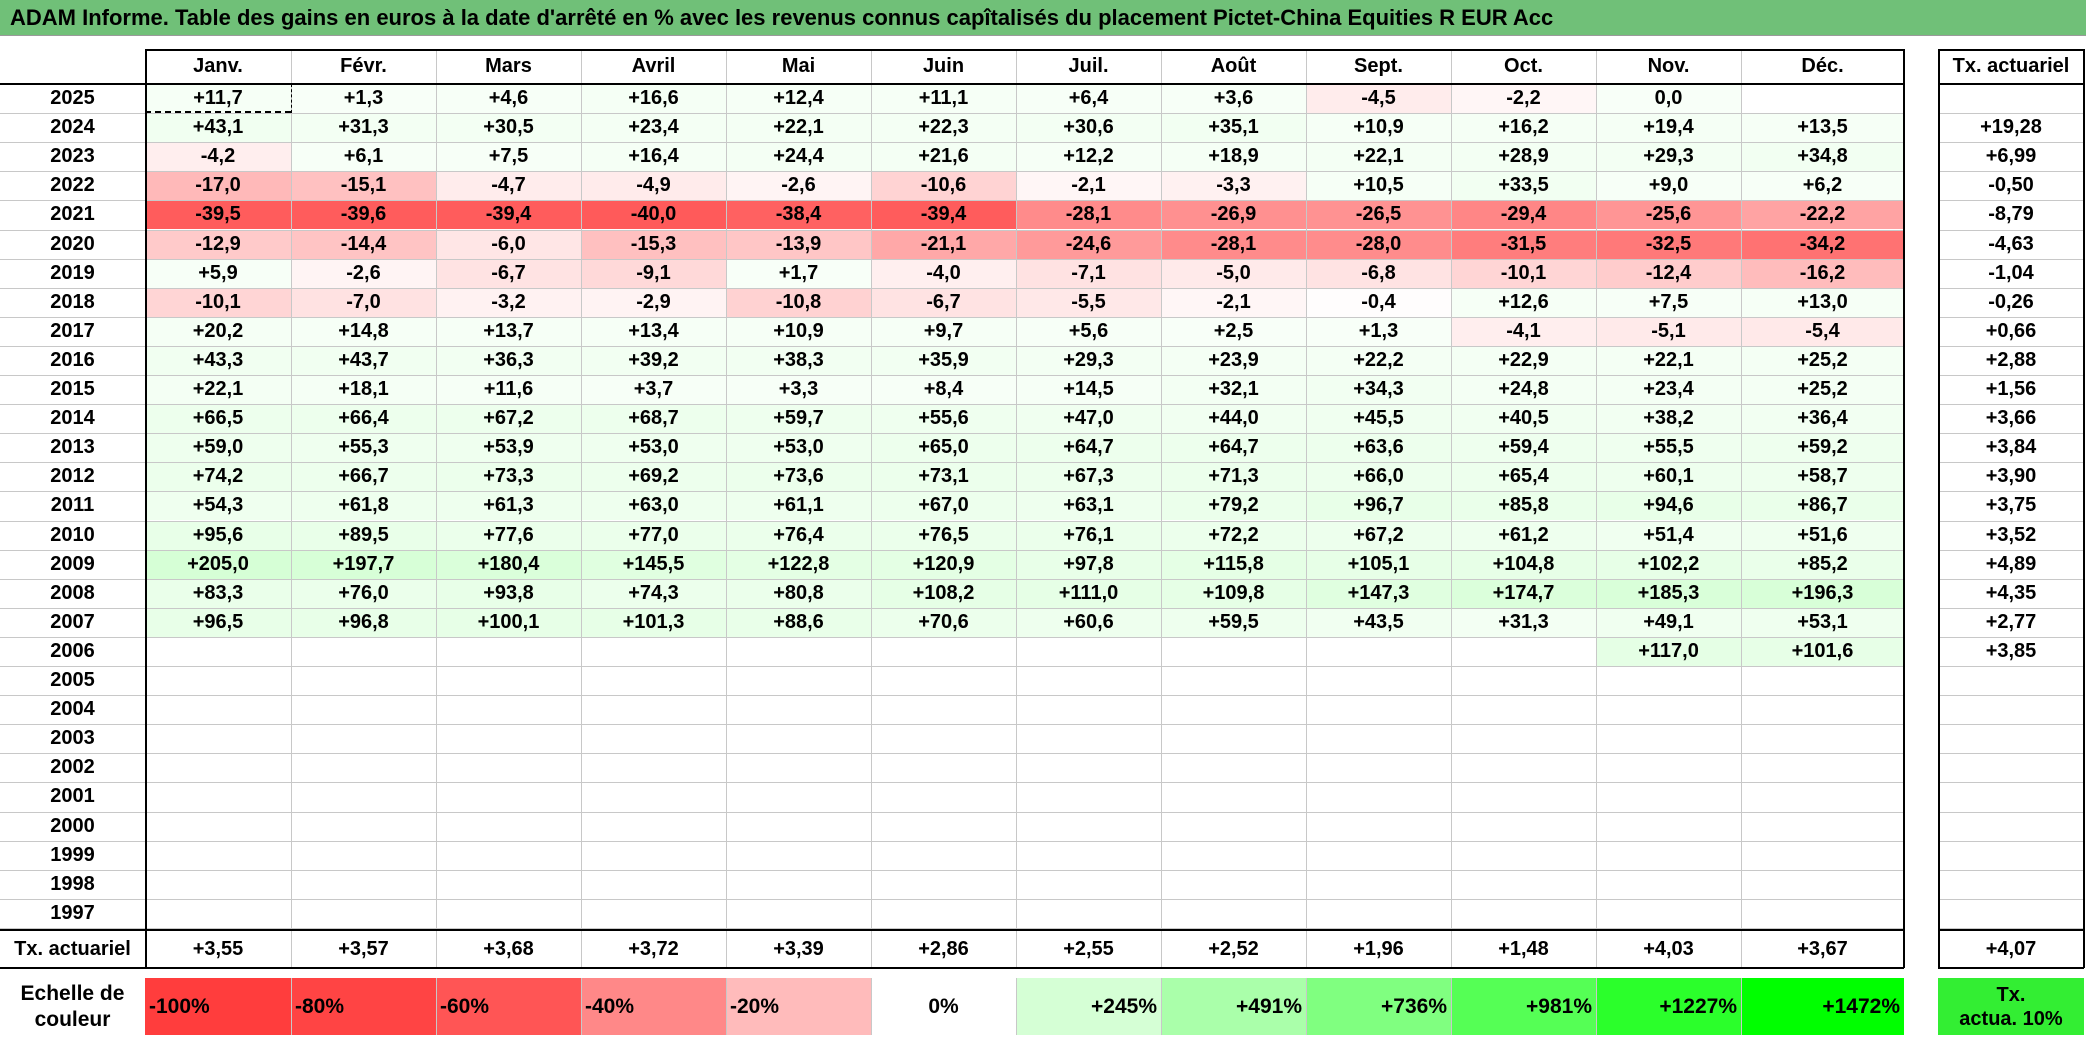 This screenshot has height=1037, width=2086. Describe the element at coordinates (1668, 128) in the screenshot. I see `table-cell: +19,4` at that location.